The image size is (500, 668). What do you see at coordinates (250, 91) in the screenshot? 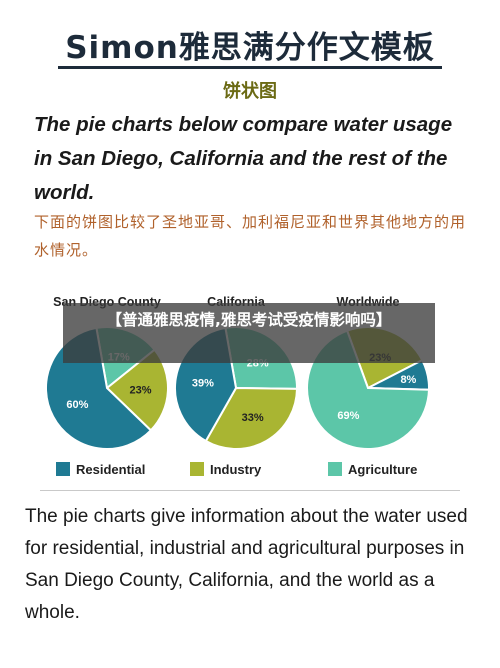
I see `page-subtitle: 饼状图` at bounding box center [250, 91].